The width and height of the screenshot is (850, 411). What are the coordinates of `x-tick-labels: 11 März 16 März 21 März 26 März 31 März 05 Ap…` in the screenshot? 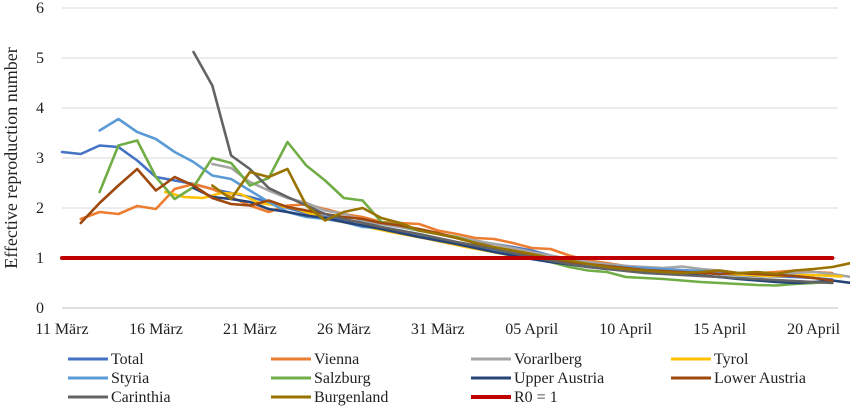 It's located at (437, 329).